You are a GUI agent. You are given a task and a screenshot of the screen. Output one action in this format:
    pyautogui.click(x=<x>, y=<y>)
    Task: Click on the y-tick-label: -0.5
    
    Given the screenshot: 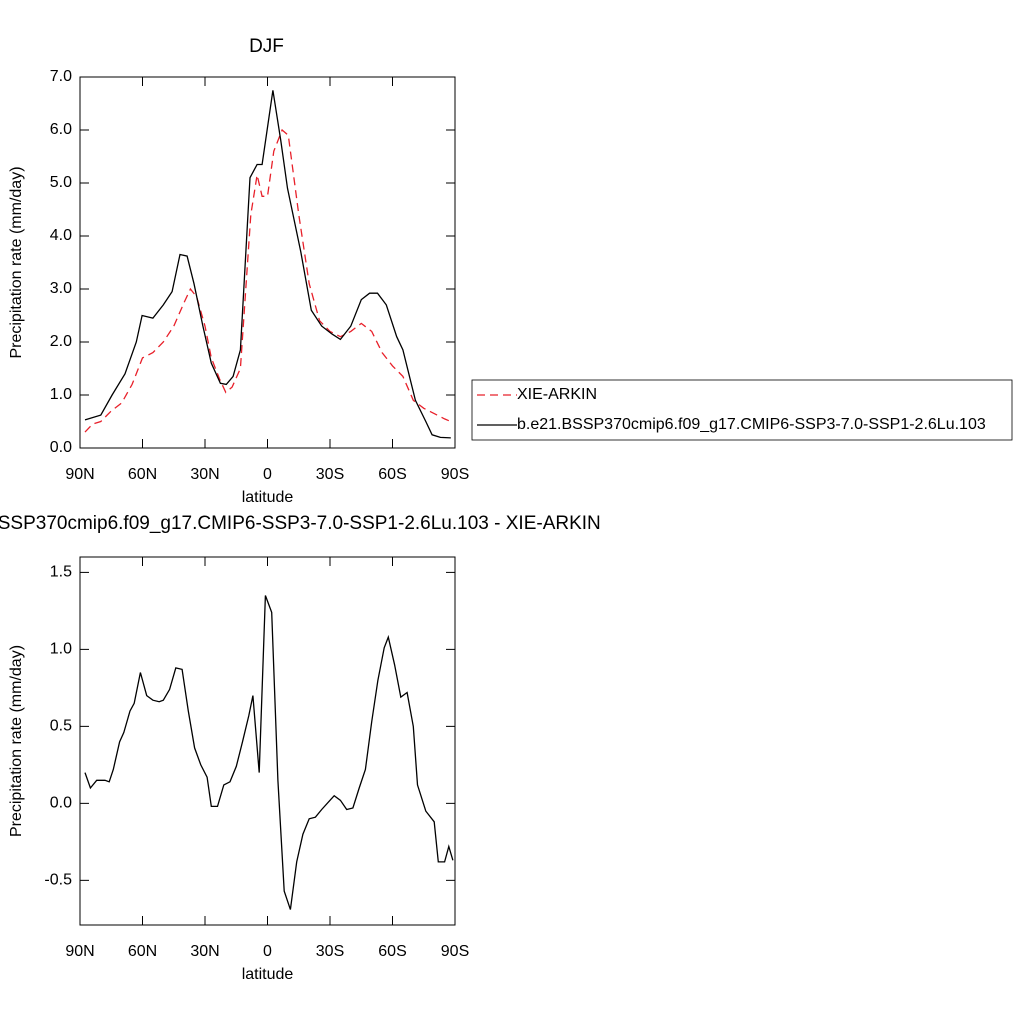 What is the action you would take?
    pyautogui.click(x=58, y=880)
    